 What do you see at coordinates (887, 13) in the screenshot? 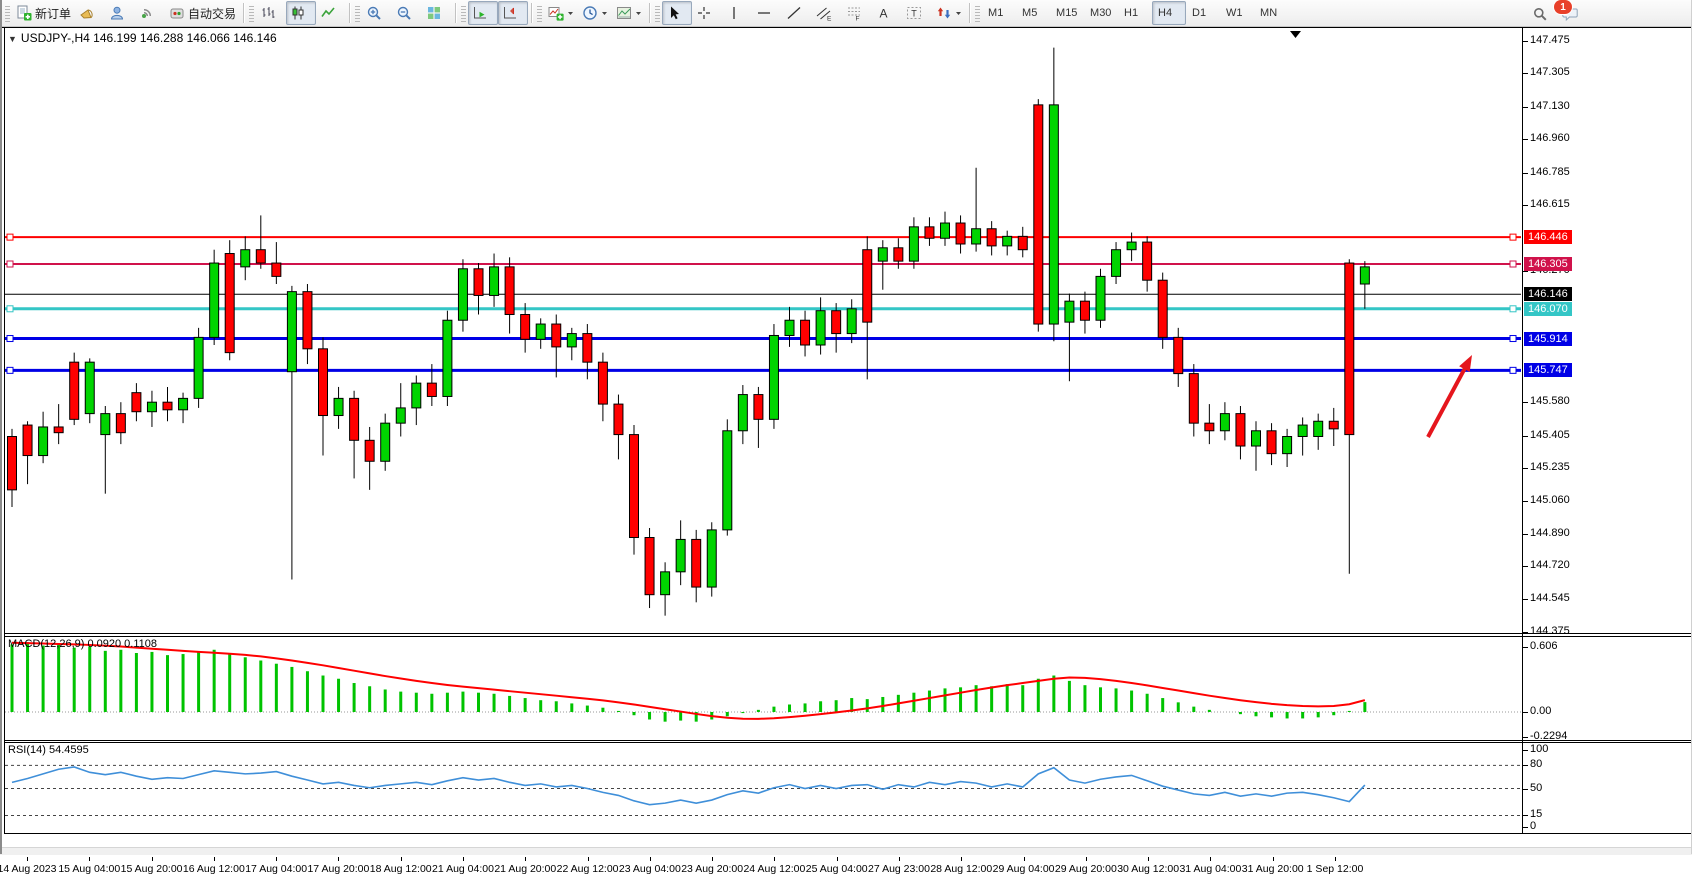
I see `text-button: A` at bounding box center [887, 13].